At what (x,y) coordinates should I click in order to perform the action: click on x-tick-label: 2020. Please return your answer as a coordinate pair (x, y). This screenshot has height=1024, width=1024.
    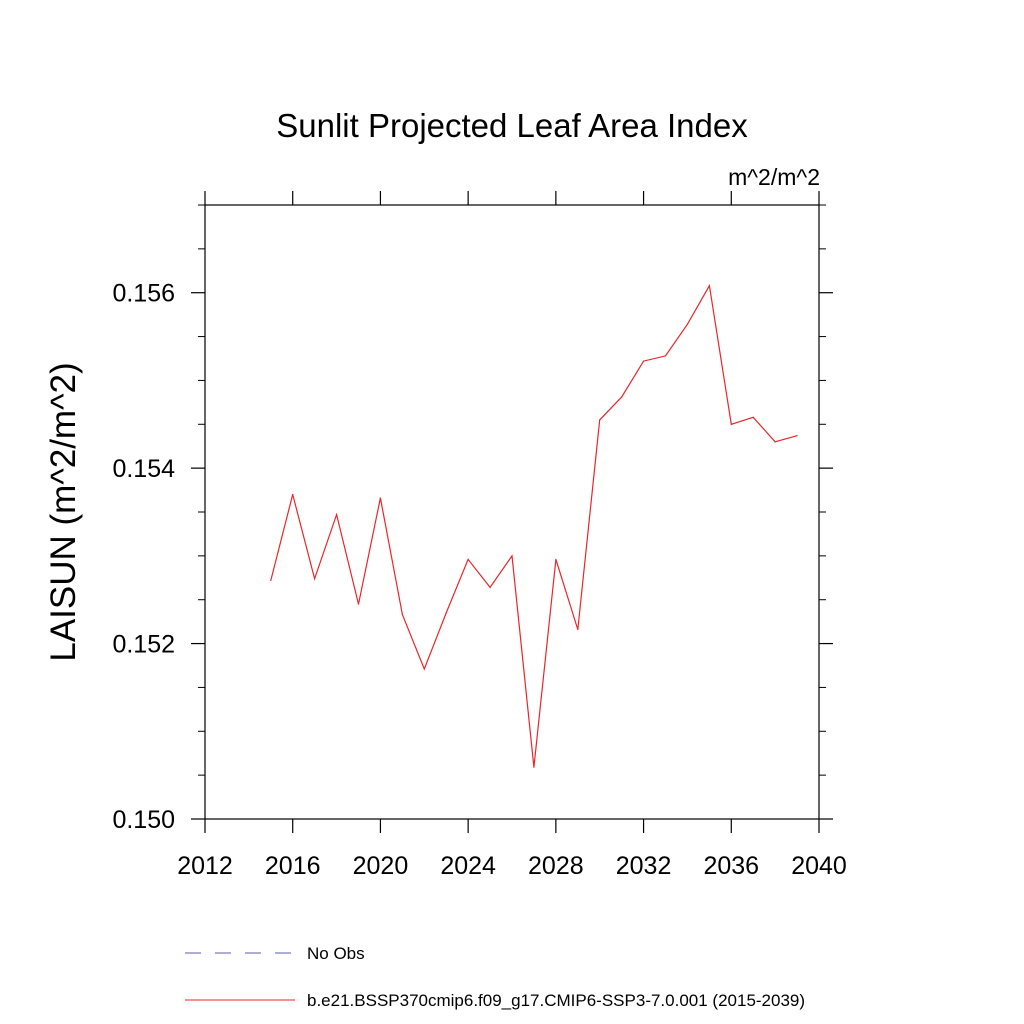
    Looking at the image, I should click on (381, 866).